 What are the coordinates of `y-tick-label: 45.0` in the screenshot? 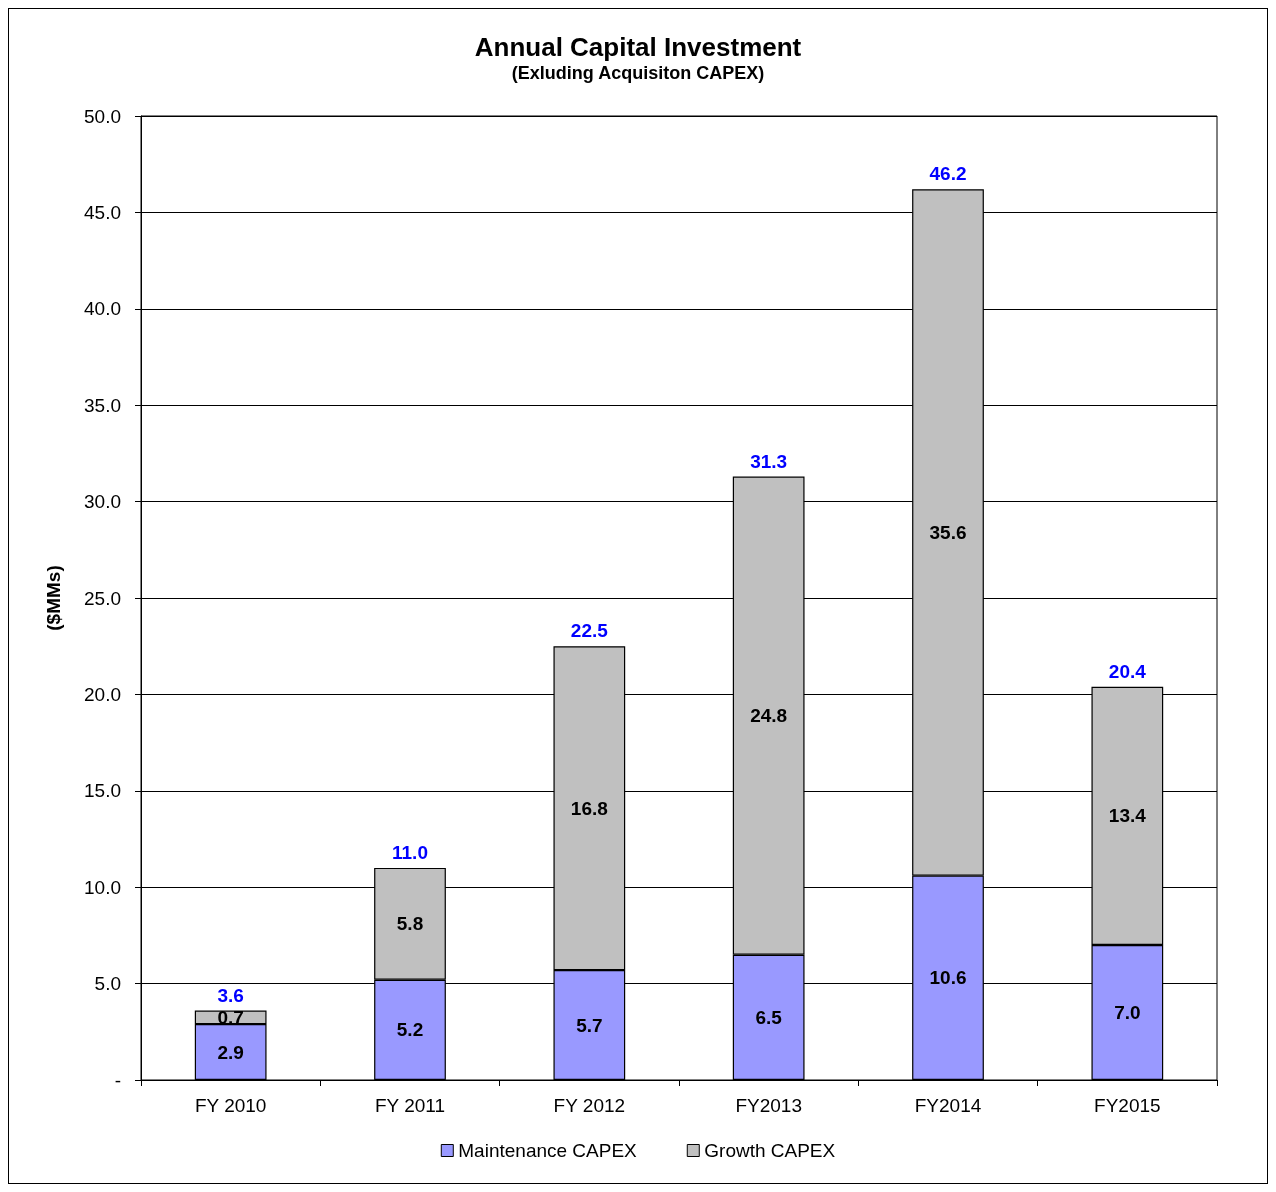 It's located at (102, 212).